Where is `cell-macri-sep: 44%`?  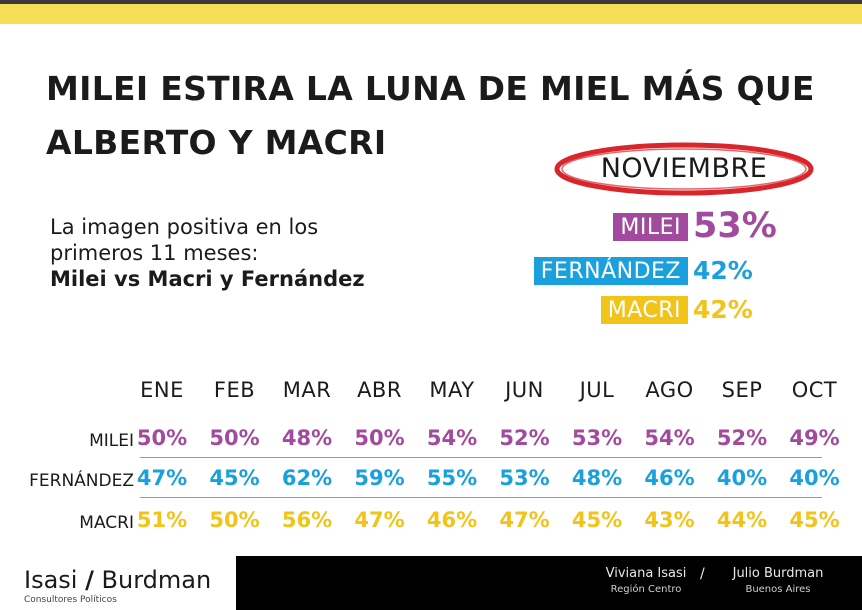 cell-macri-sep: 44% is located at coordinates (742, 520).